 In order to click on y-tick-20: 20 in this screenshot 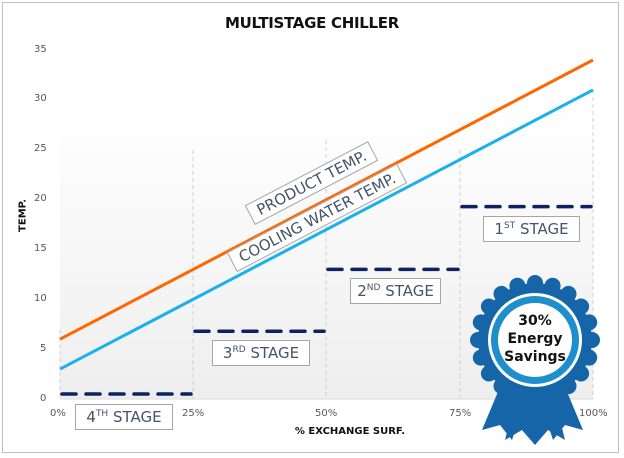, I will do `click(40, 198)`.